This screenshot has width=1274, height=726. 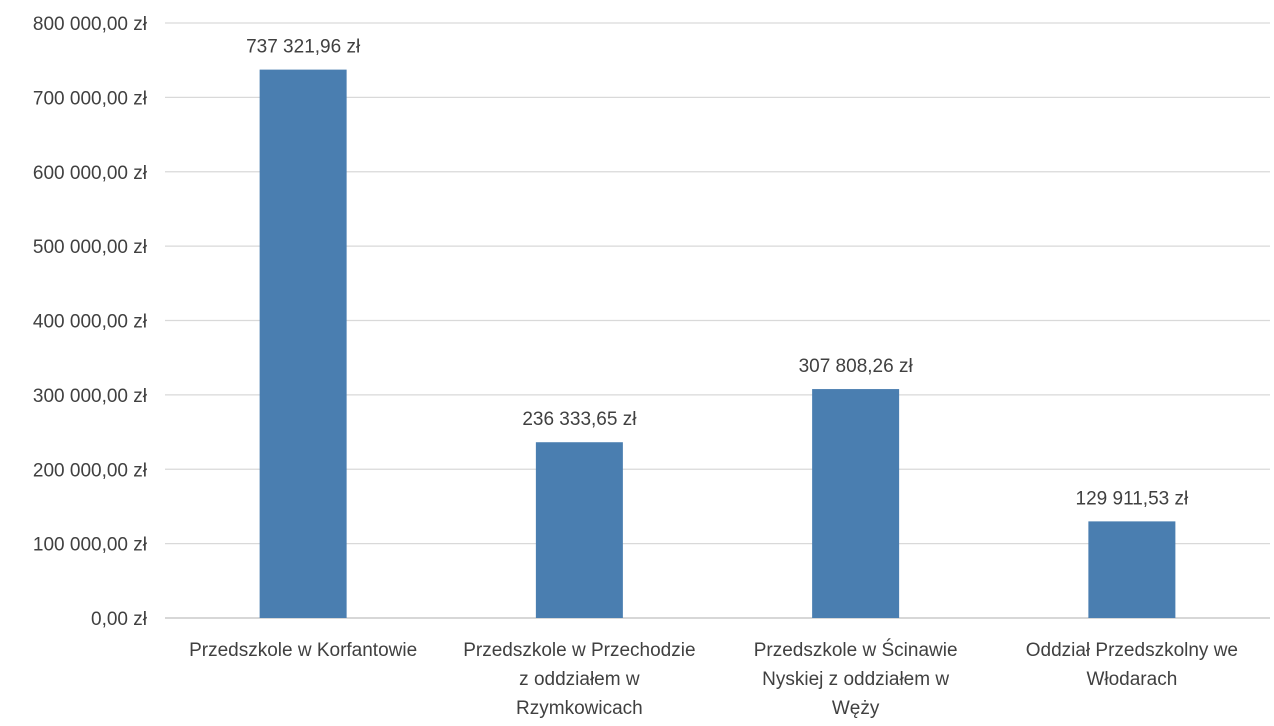 I want to click on x-tick-label: Przedszkole w Korfantowie, so click(x=303, y=650).